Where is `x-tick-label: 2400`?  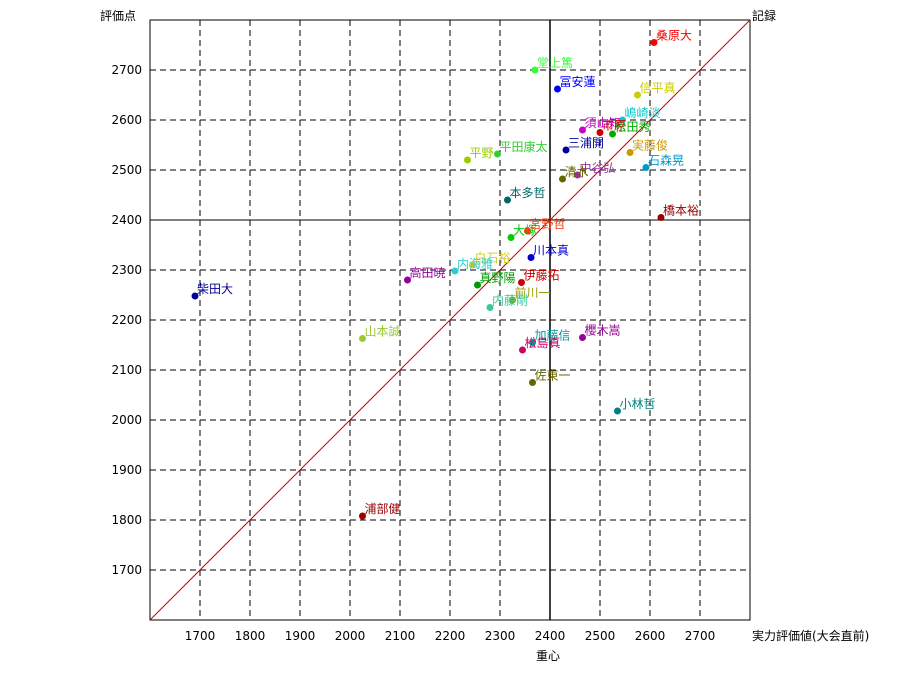
x-tick-label: 2400 is located at coordinates (550, 636).